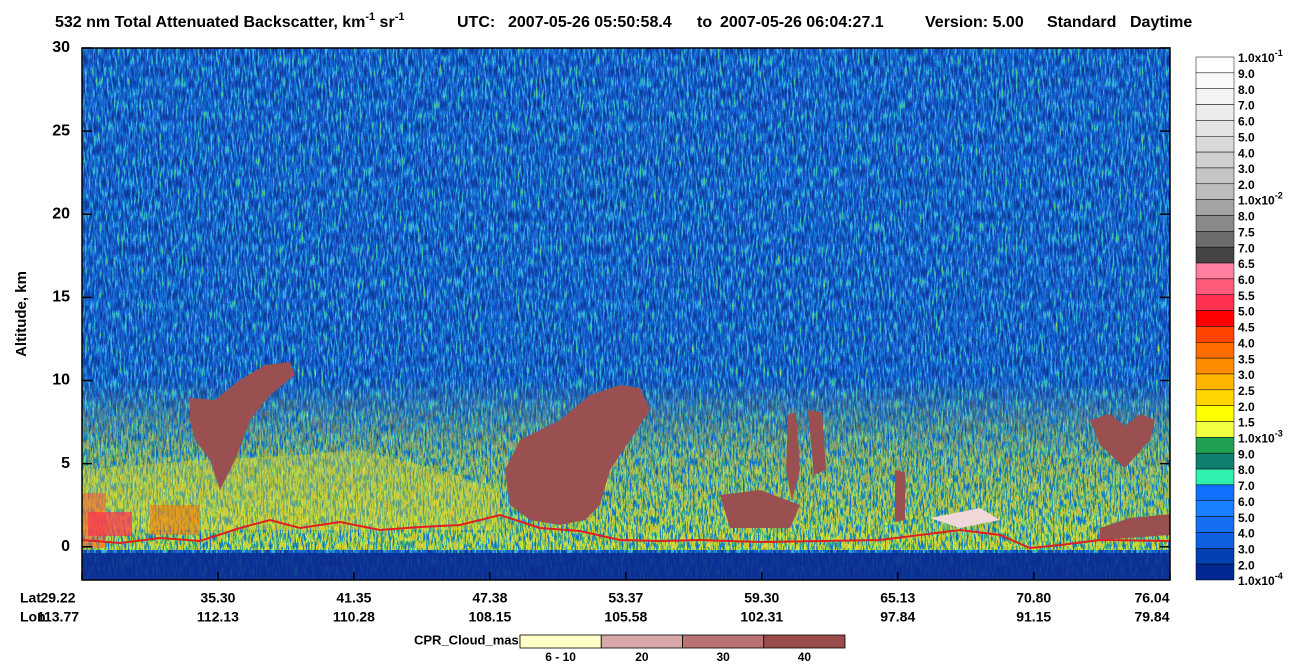  Describe the element at coordinates (1279, 434) in the screenshot. I see `colorbar-label-sup: -3` at that location.